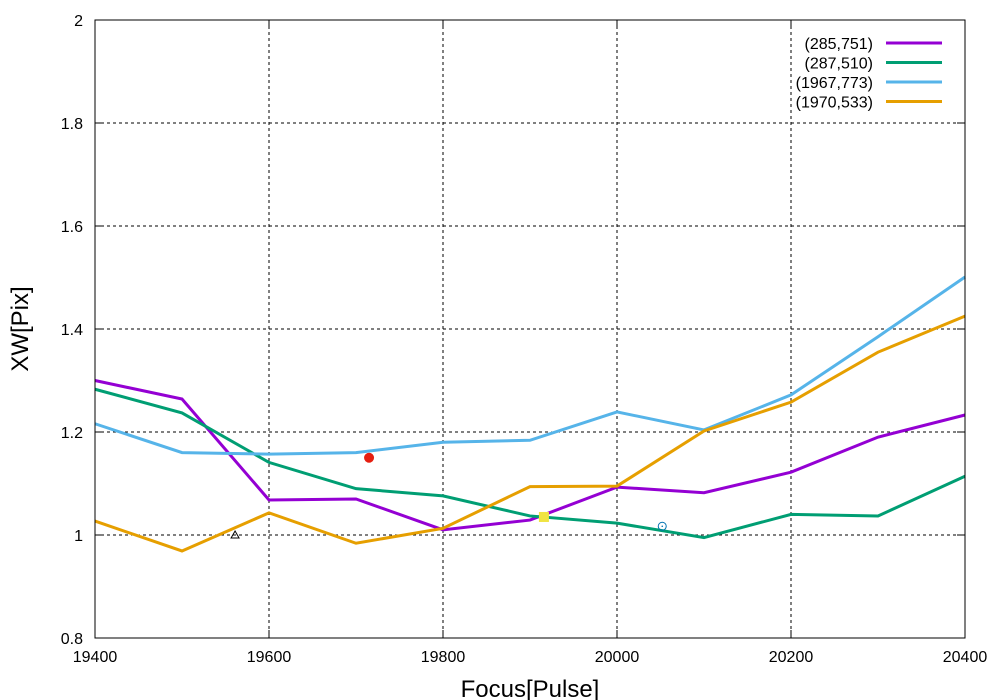 Image resolution: width=1000 pixels, height=700 pixels. I want to click on x-tick-label: 20000, so click(617, 657).